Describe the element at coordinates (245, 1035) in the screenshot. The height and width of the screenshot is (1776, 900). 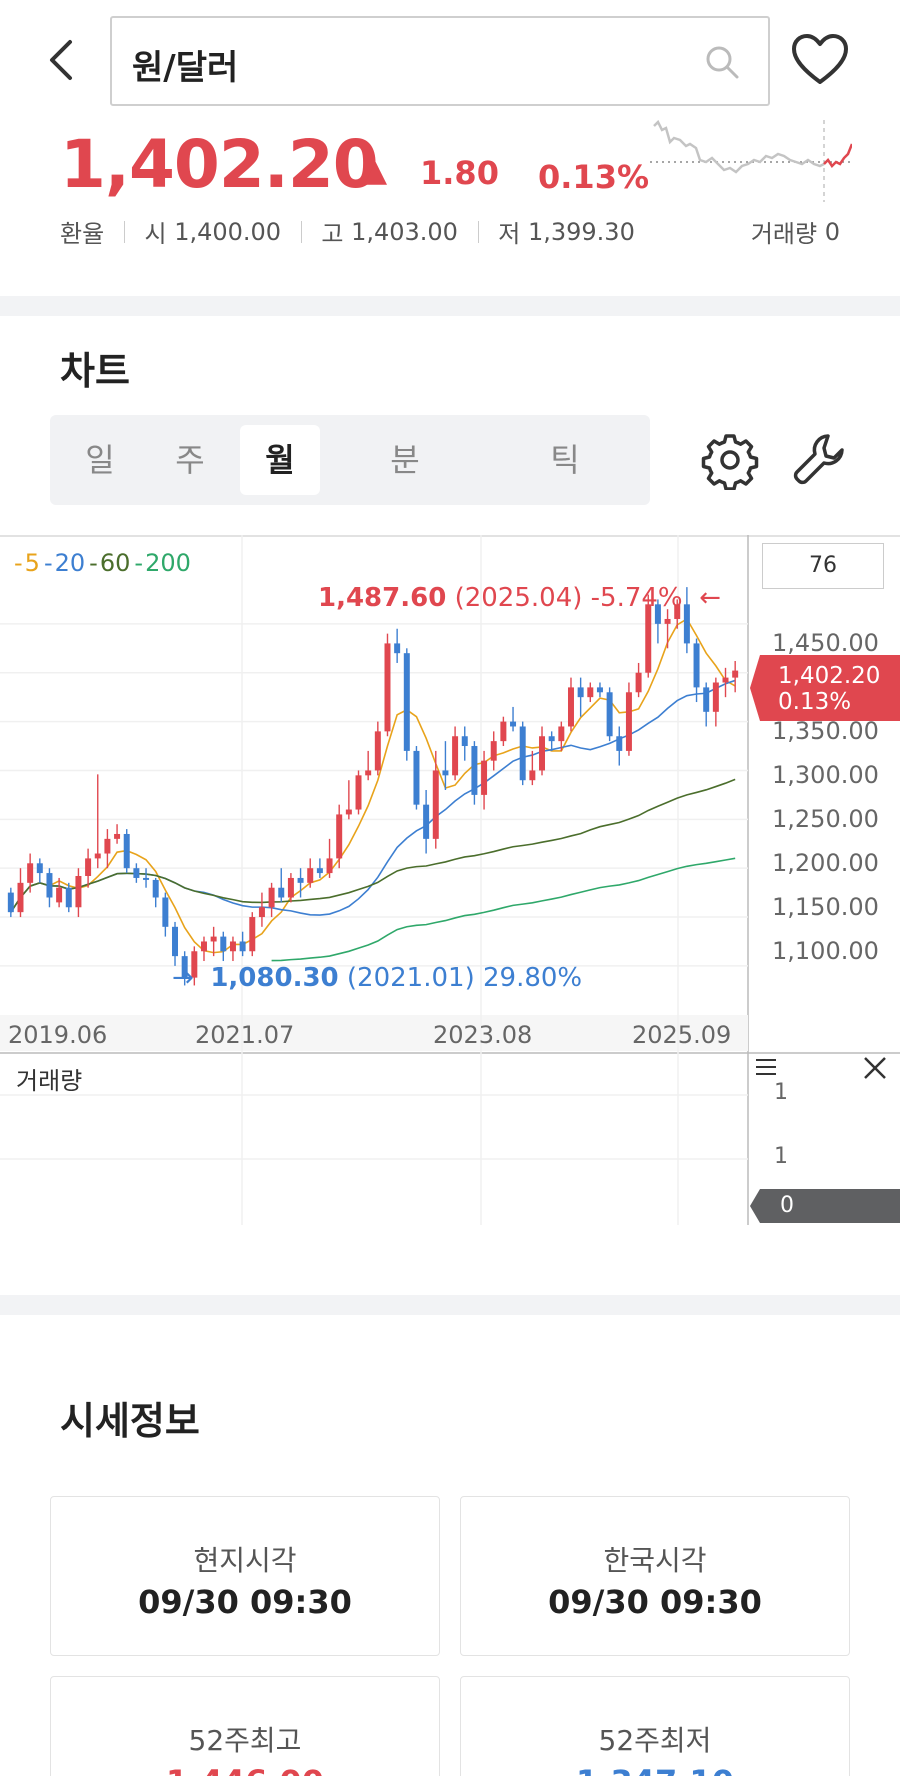
I see `x-tick-label: 2021.07` at that location.